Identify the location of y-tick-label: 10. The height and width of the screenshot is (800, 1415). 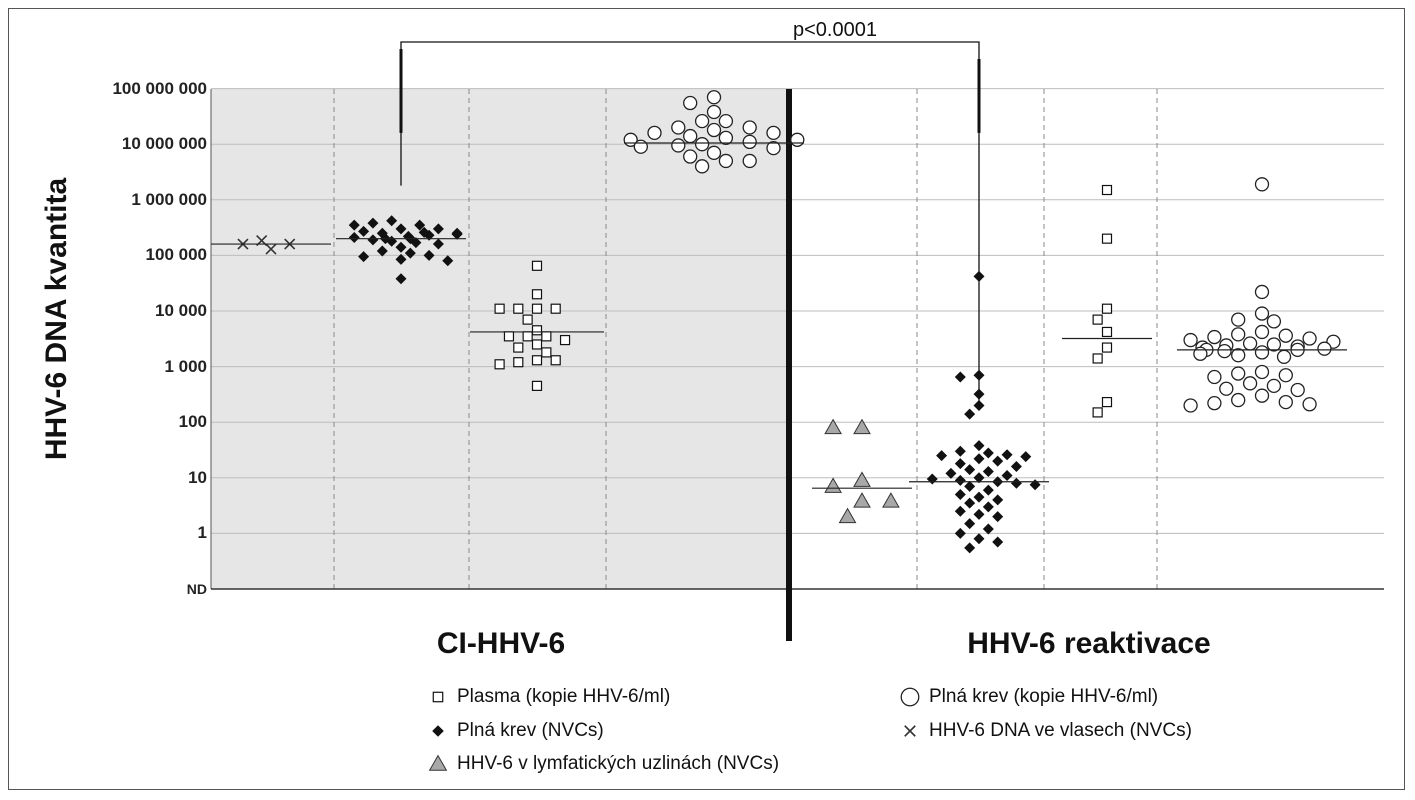
(112, 478).